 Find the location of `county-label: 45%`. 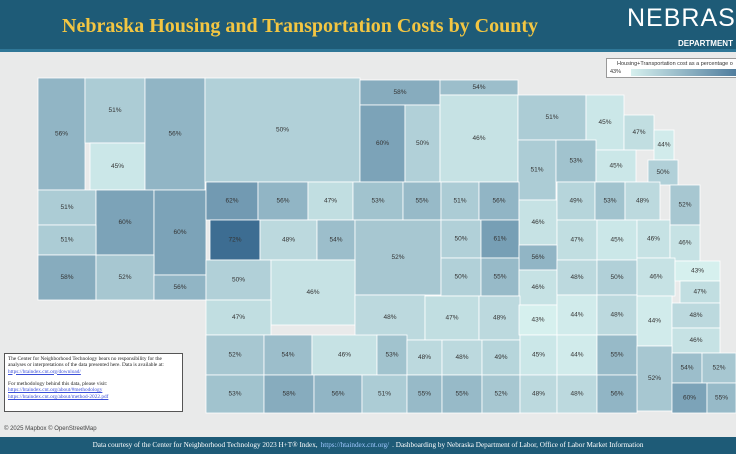

county-label: 45% is located at coordinates (538, 355).